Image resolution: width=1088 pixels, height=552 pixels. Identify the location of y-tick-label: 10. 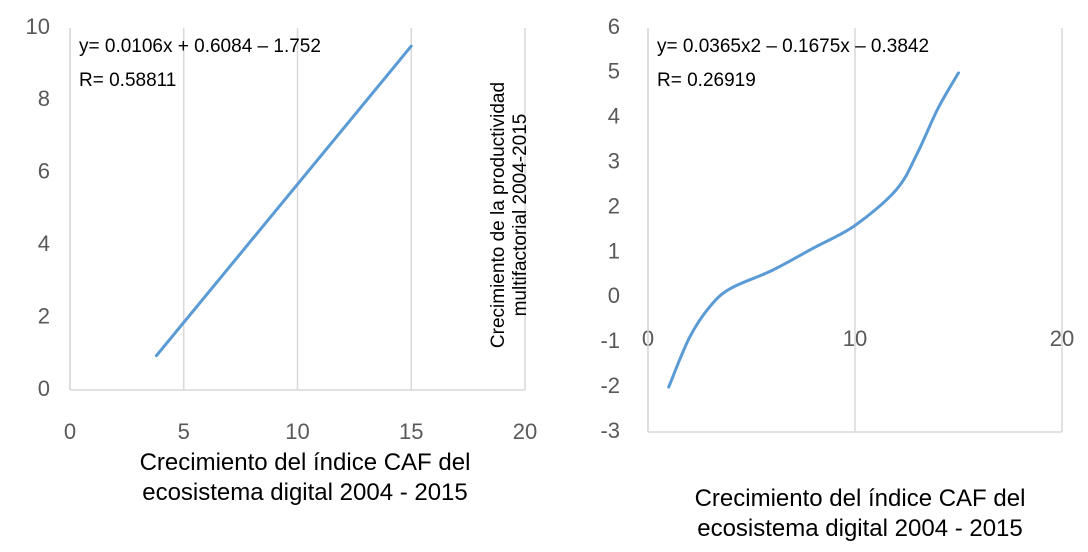
(38, 26).